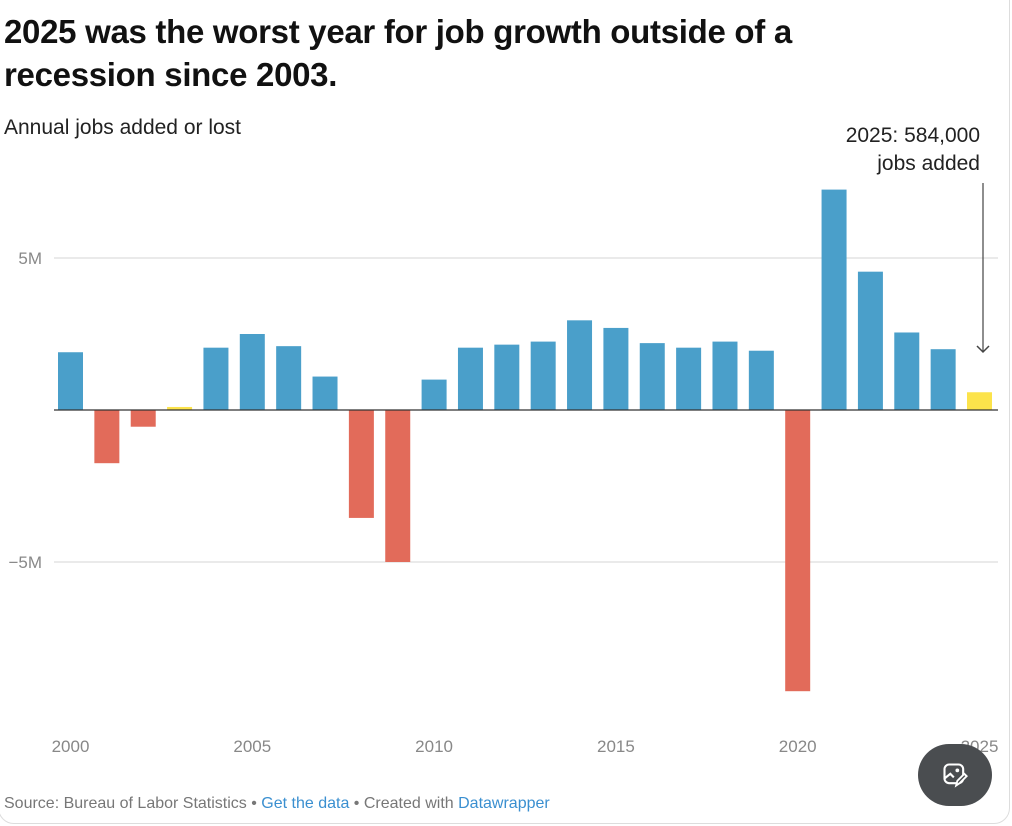  What do you see at coordinates (943, 379) in the screenshot?
I see `bar-2024` at bounding box center [943, 379].